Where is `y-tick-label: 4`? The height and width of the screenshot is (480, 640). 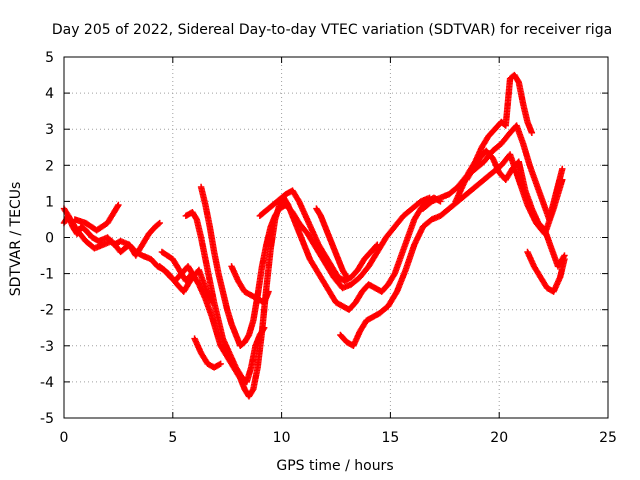
y-tick-label: 4 is located at coordinates (49, 94).